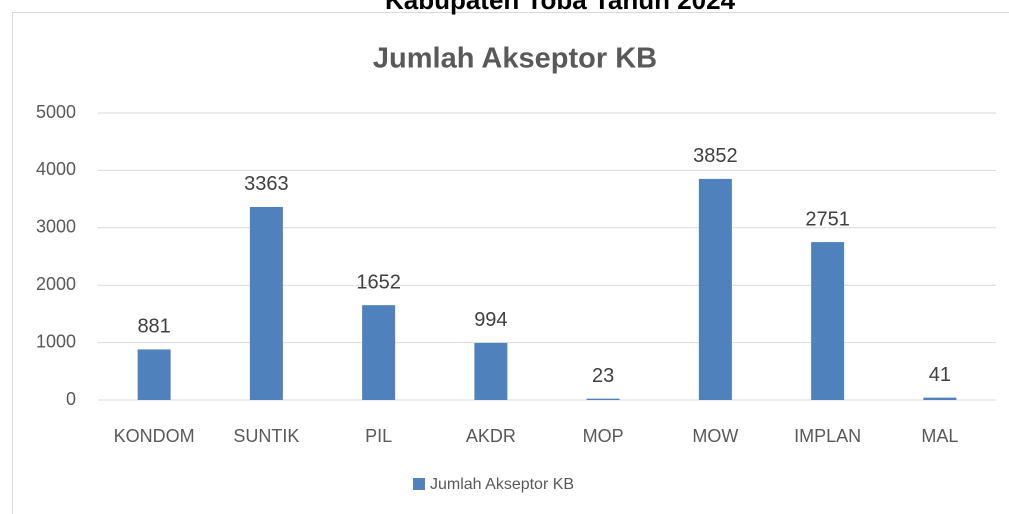 The image size is (1009, 514). What do you see at coordinates (515, 59) in the screenshot?
I see `chart-title: Jumlah Akseptor KB` at bounding box center [515, 59].